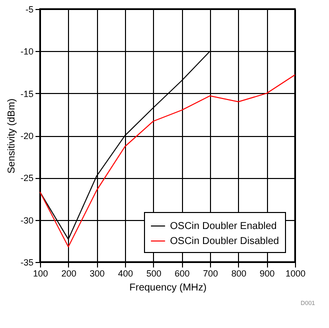 This screenshot has height=328, width=329. I want to click on y-tick-label: -5, so click(29, 9).